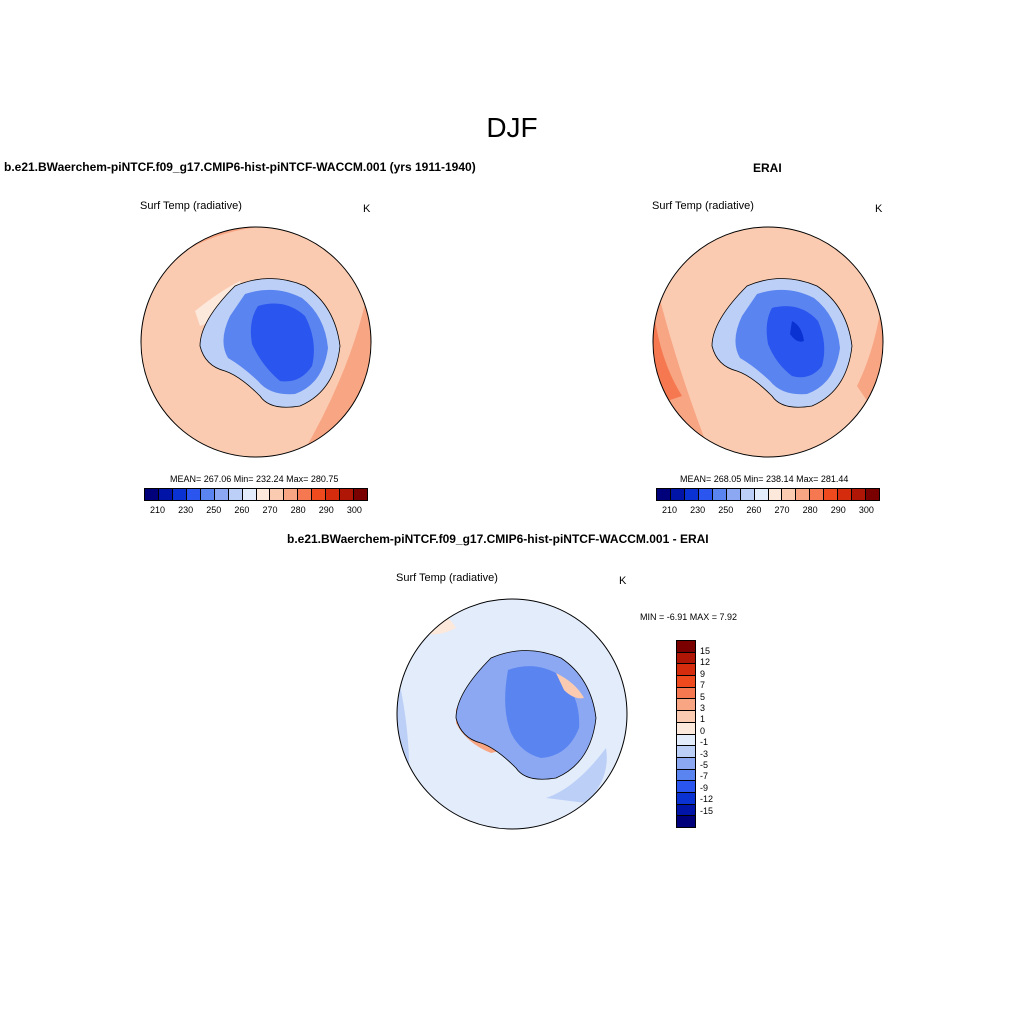  I want to click on model-stats: MEAN= 267.06 Min= 232.24 Max= 280.75, so click(254, 479).